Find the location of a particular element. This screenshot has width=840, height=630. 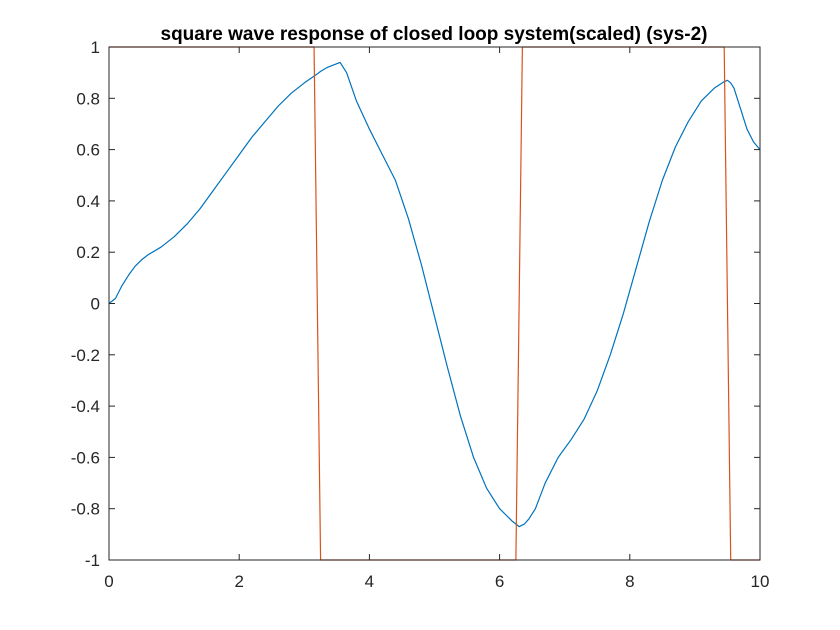

x-tick-label: 0 is located at coordinates (108, 581).